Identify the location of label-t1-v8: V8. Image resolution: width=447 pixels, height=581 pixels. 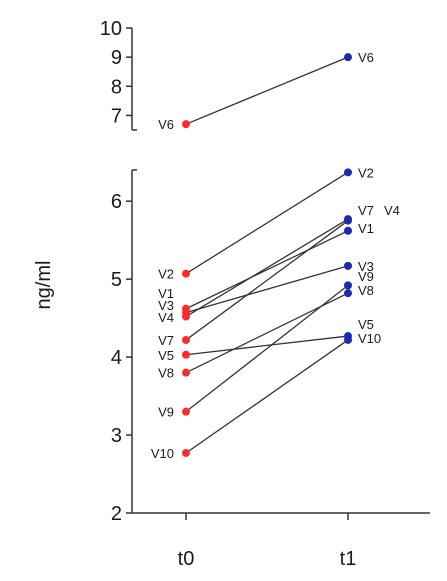
(366, 290).